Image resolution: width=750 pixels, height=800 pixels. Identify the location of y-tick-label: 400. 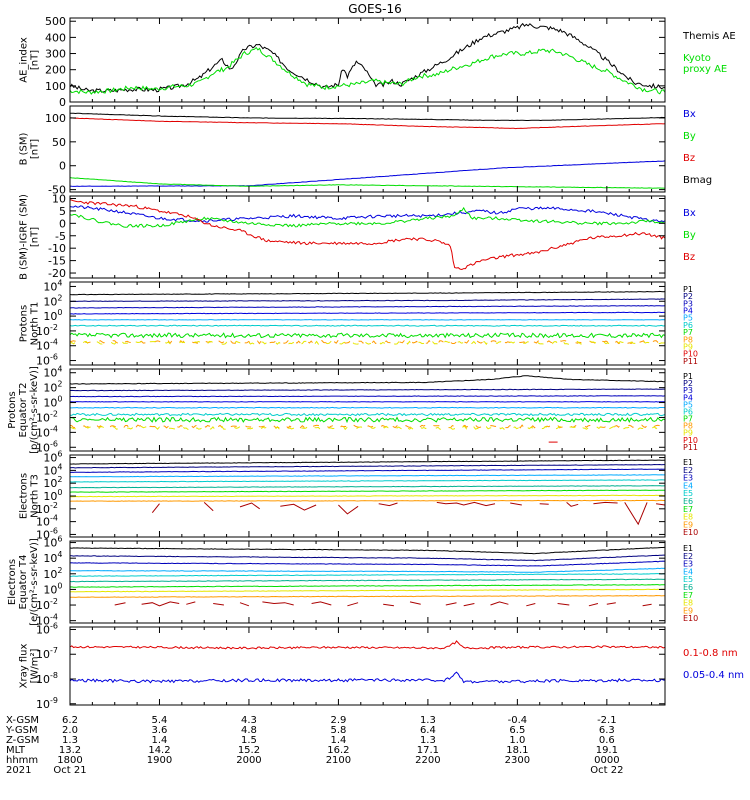
(55, 37).